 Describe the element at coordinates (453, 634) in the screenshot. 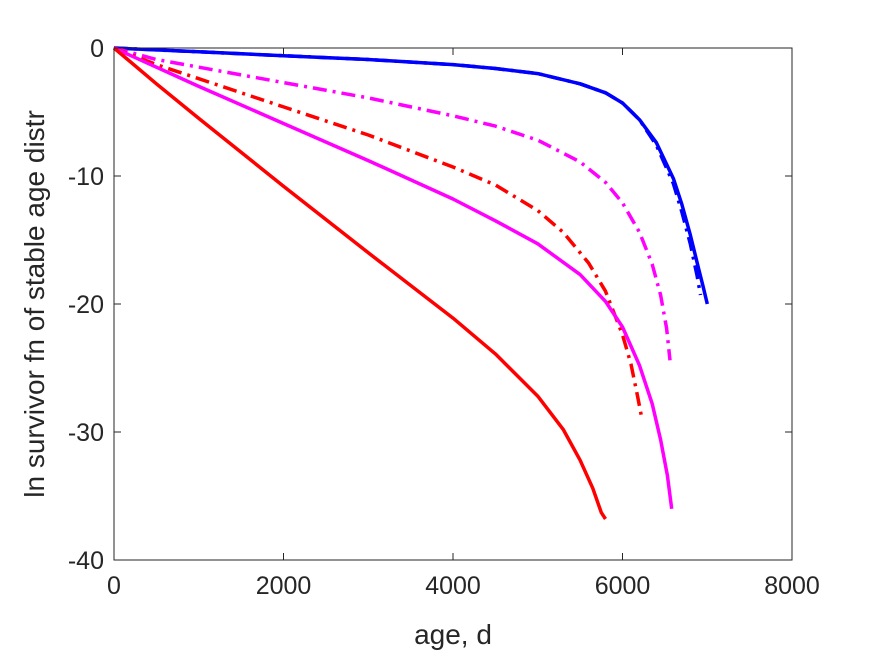

I see `x-axis-label: age, d` at that location.